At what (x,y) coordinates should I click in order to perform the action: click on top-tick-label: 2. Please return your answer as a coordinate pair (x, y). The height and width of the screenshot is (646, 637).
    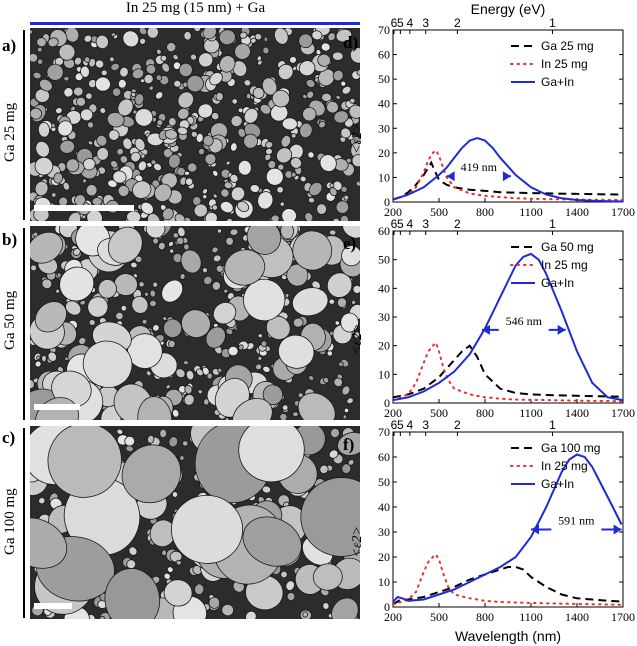
    Looking at the image, I should click on (457, 224).